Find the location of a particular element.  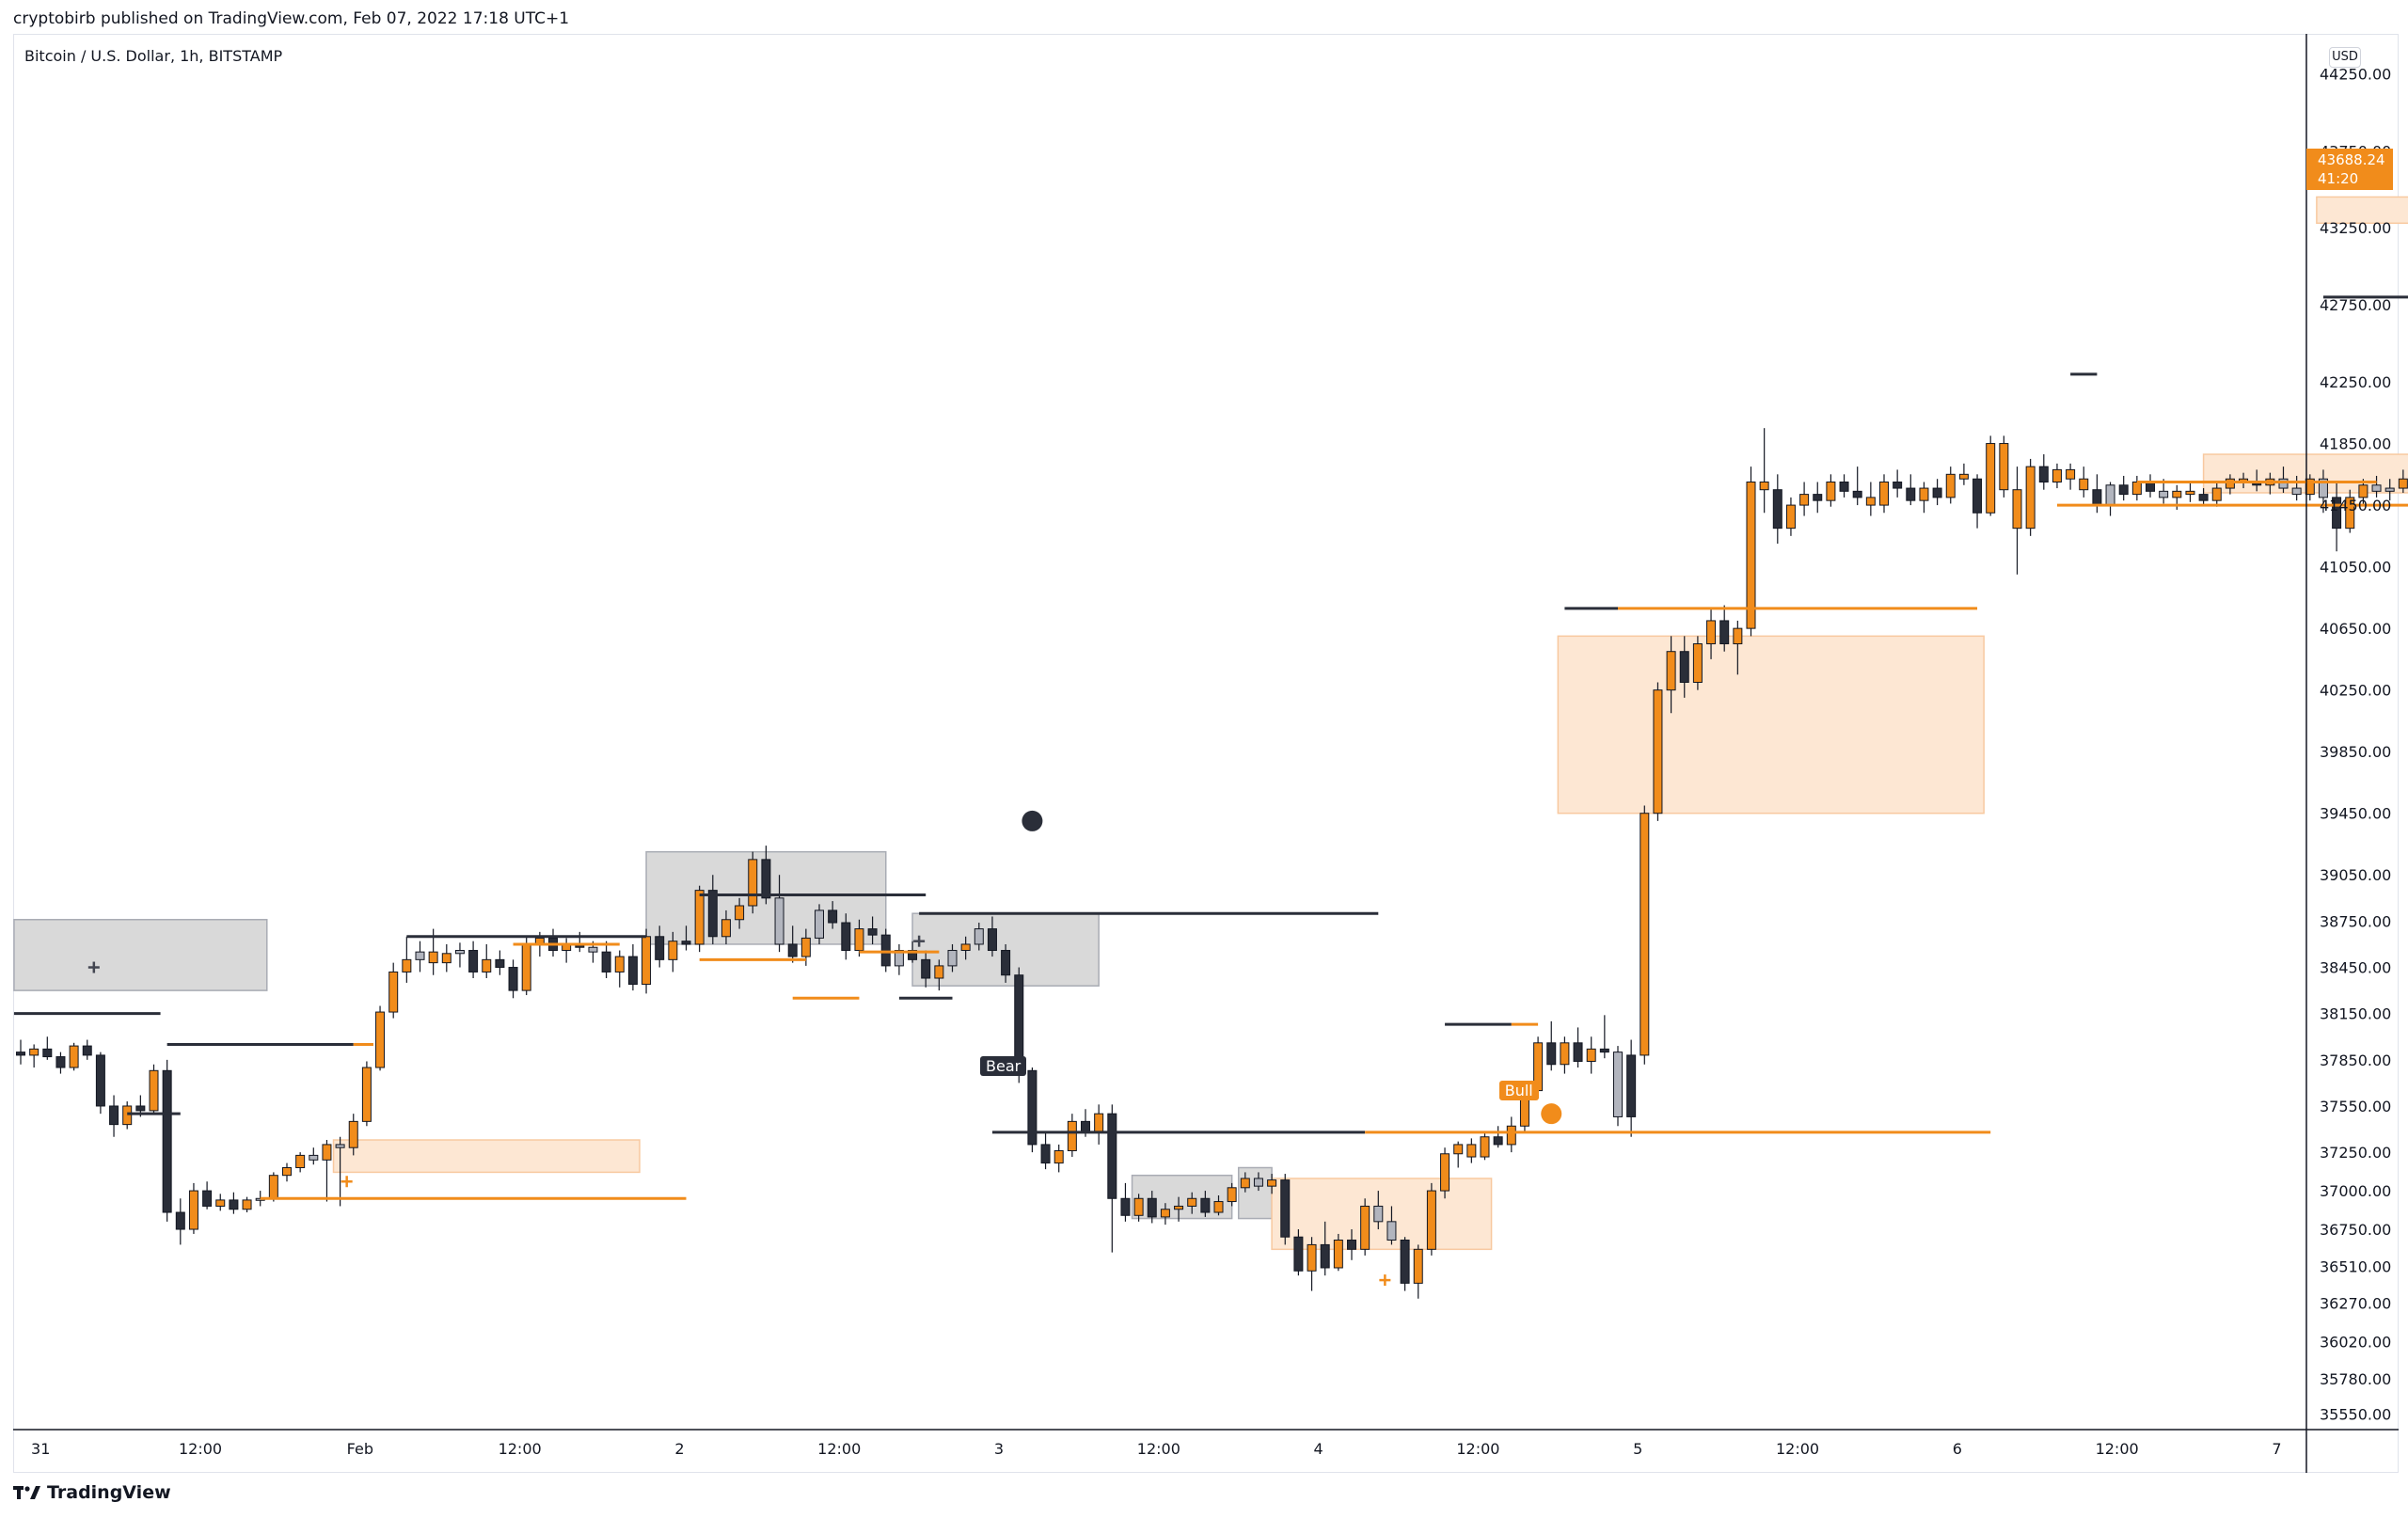

y-tick-label: 40650.00 is located at coordinates (2356, 629).